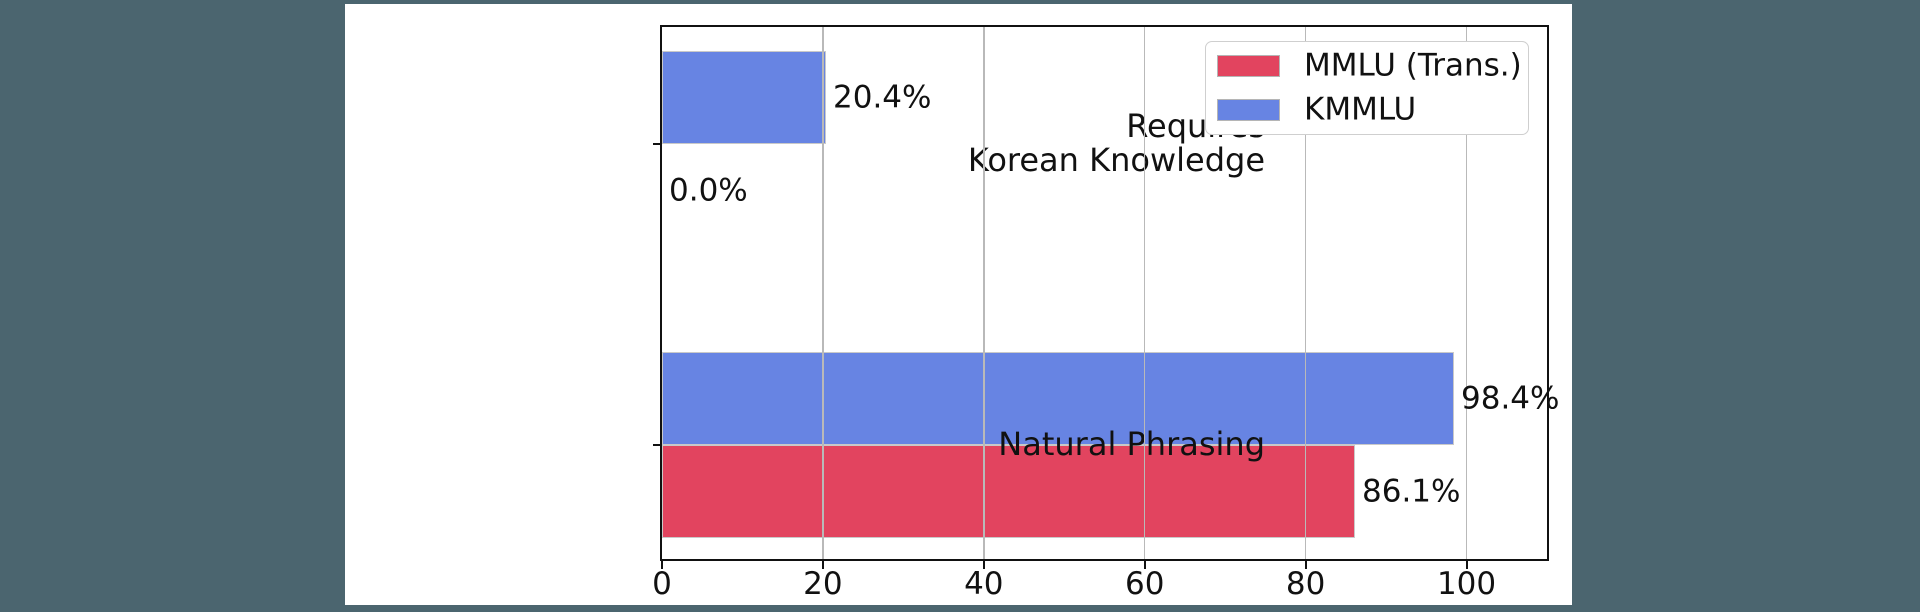 This screenshot has height=612, width=1920. I want to click on x-tick-label: 40, so click(984, 584).